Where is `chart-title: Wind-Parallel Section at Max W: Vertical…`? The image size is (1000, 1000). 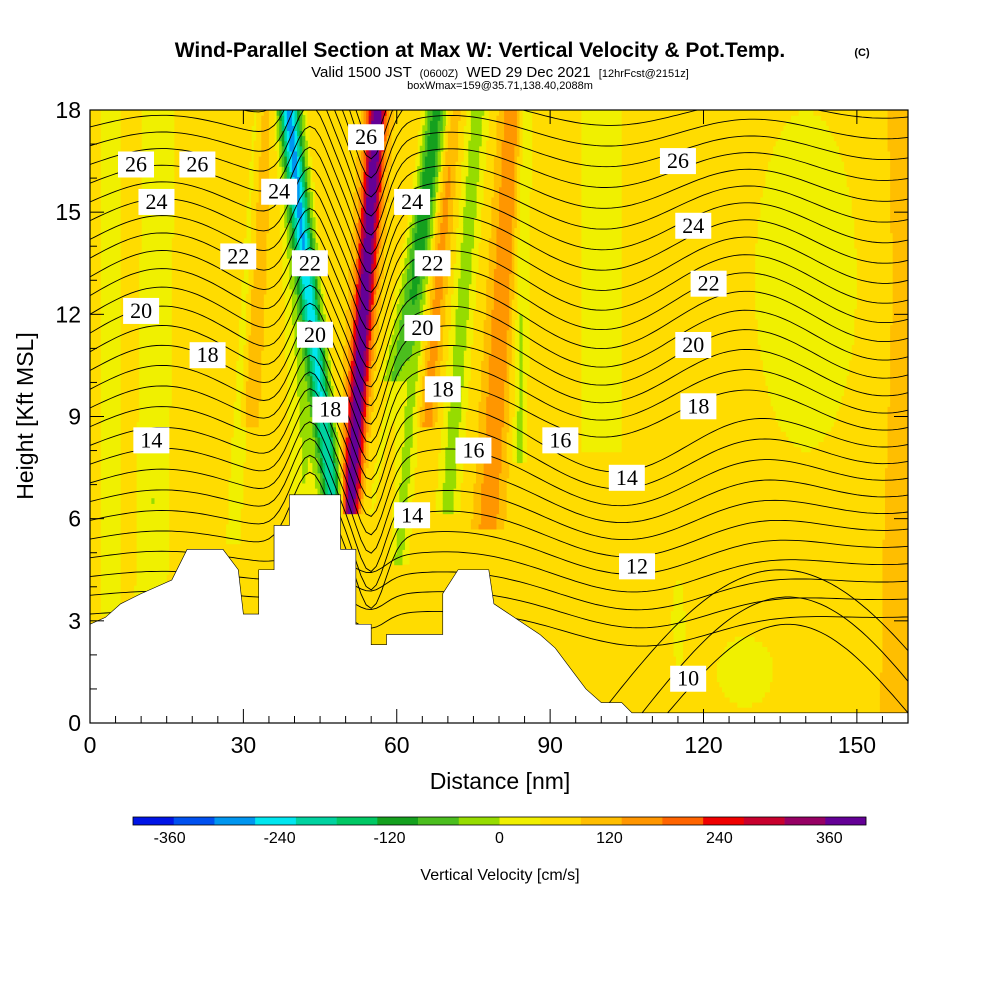
chart-title: Wind-Parallel Section at Max W: Vertical… is located at coordinates (480, 50).